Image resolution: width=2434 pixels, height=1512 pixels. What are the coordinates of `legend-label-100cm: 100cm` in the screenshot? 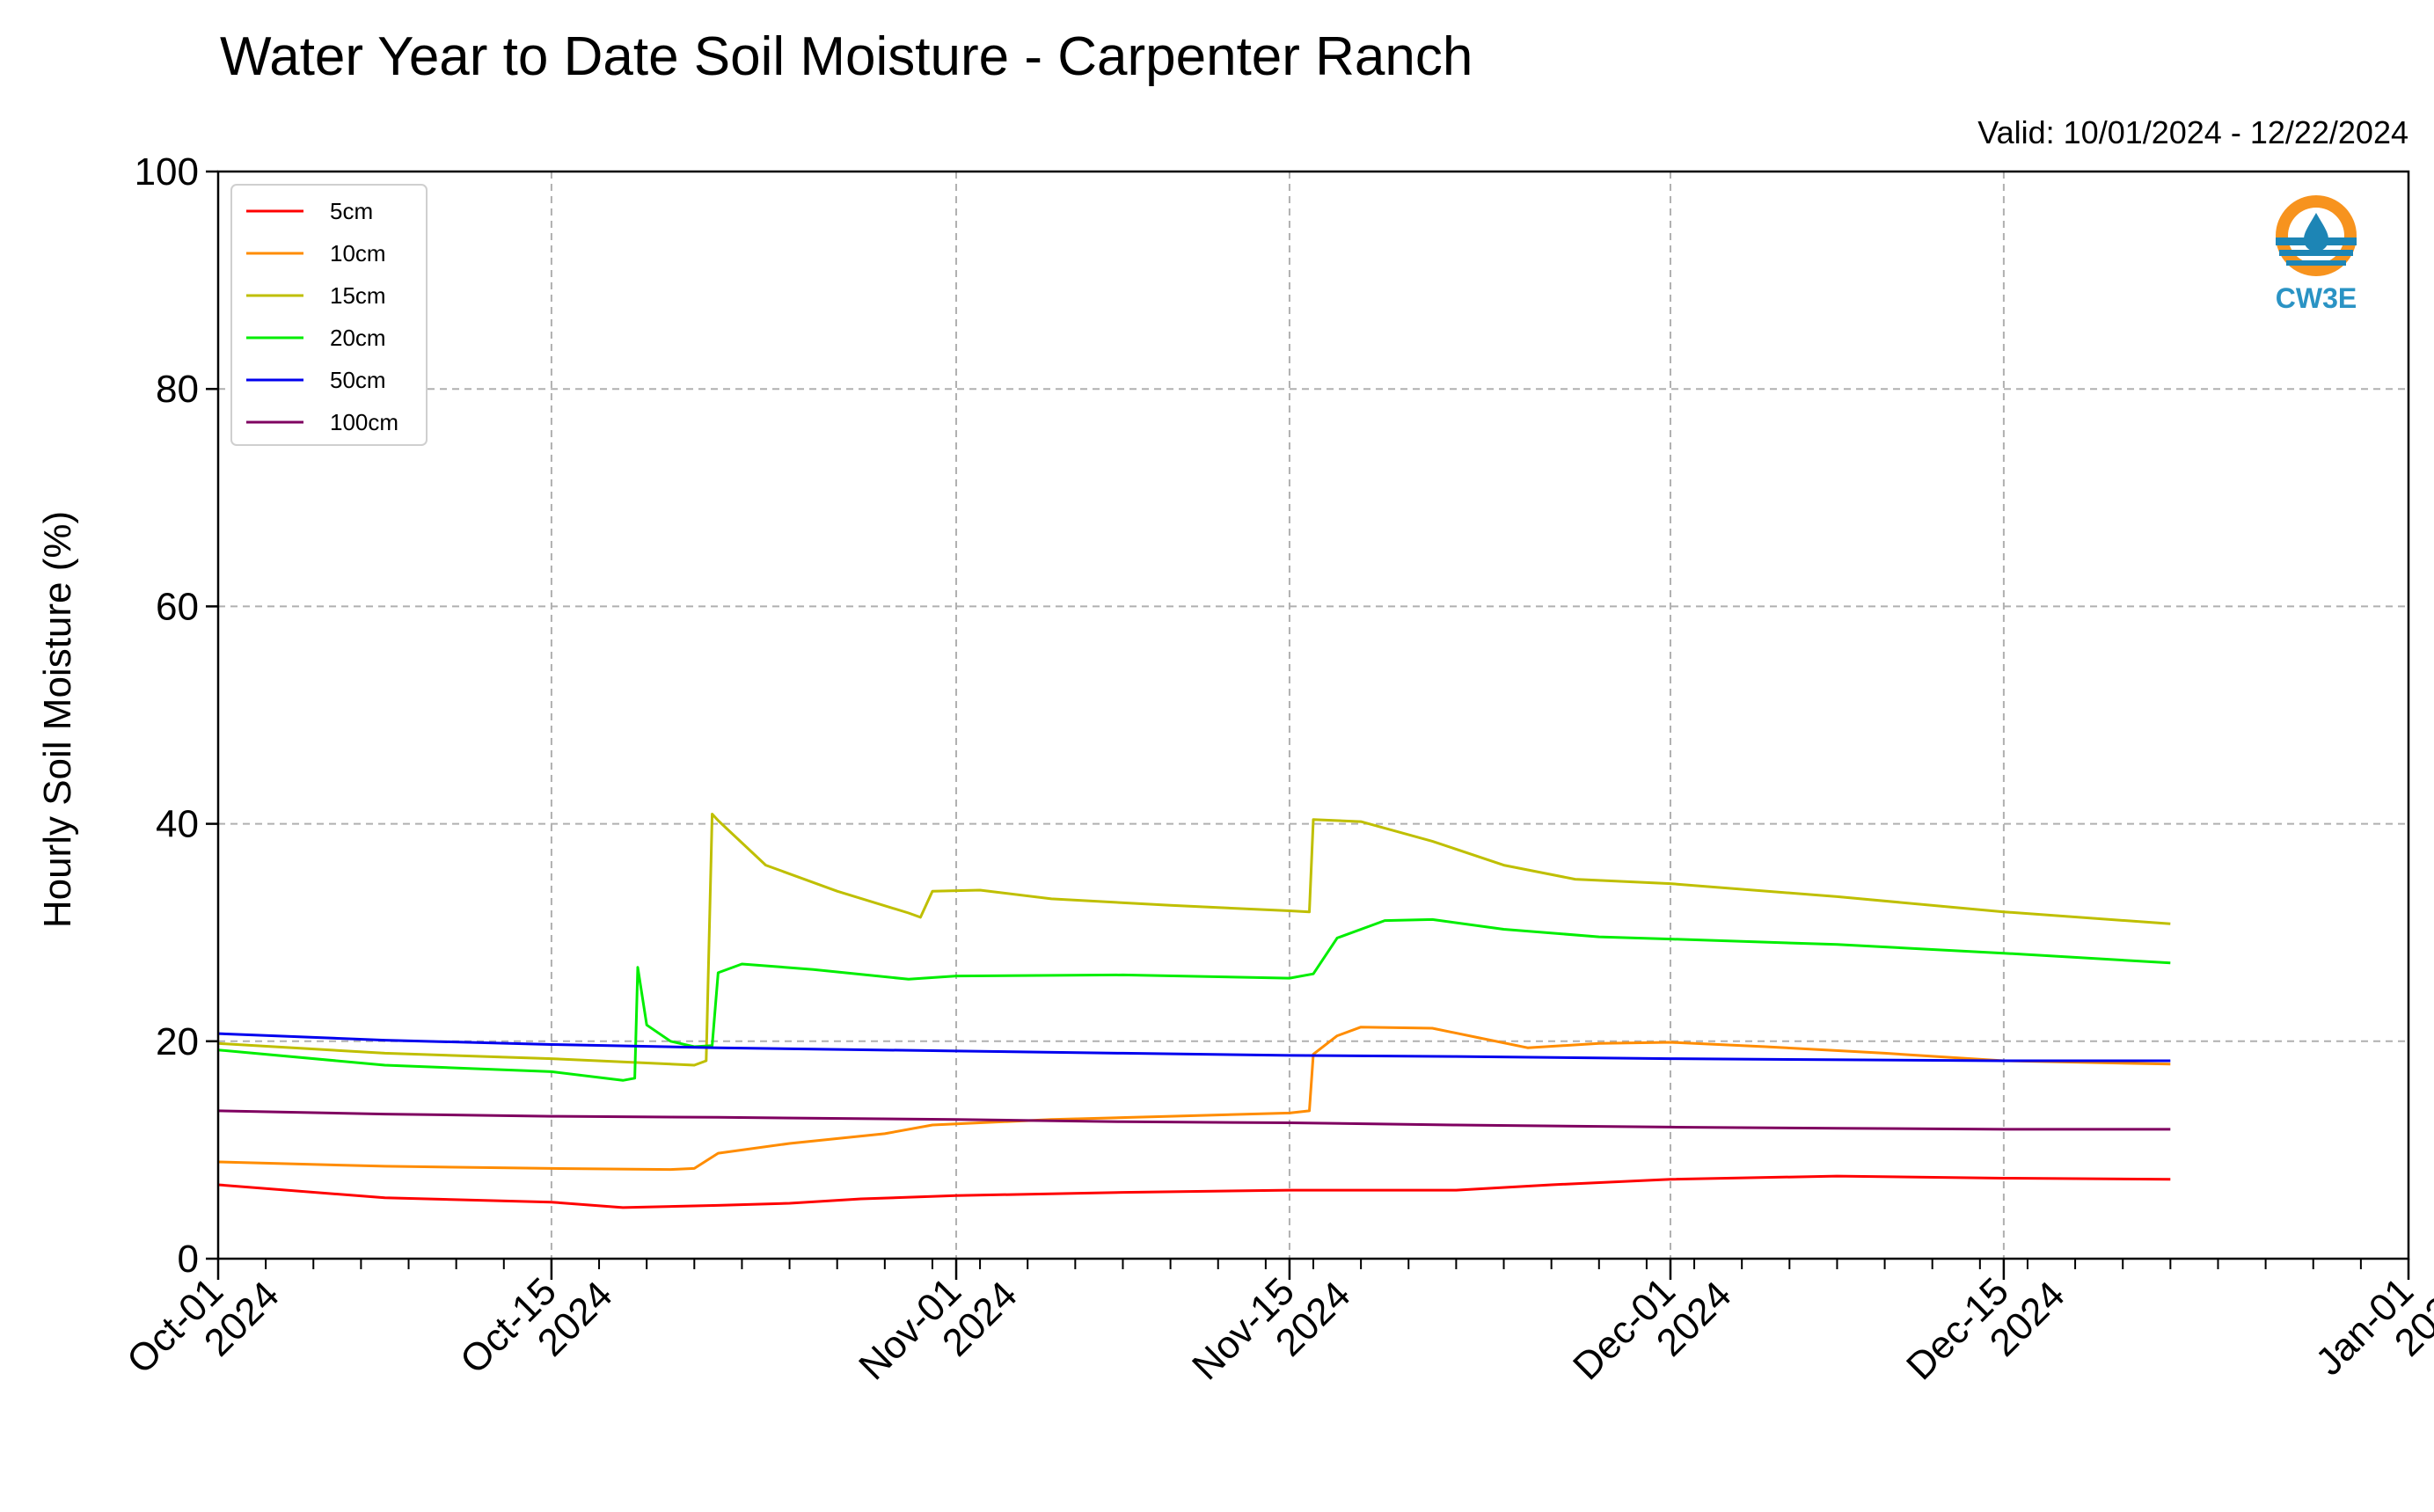 It's located at (364, 422).